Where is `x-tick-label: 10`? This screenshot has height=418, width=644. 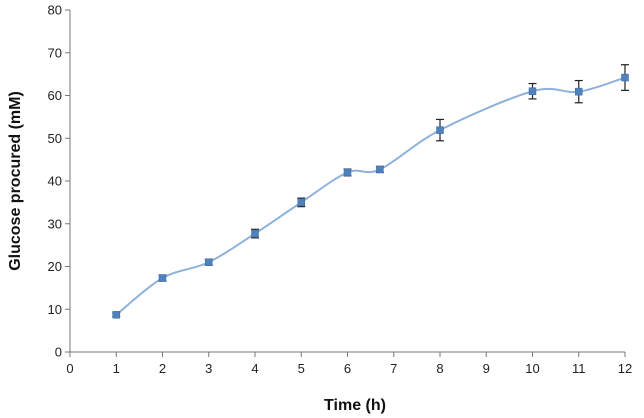 x-tick-label: 10 is located at coordinates (532, 368).